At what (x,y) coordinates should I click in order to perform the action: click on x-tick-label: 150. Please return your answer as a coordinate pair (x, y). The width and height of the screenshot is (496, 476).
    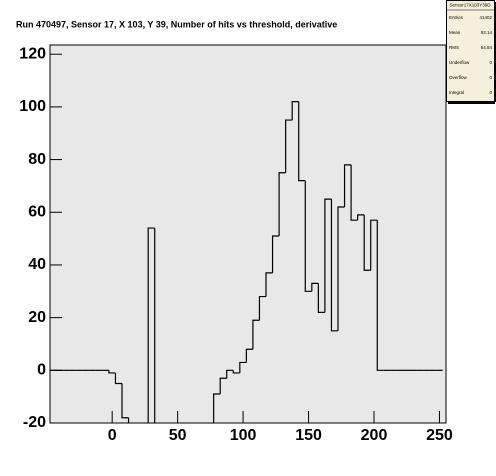
    Looking at the image, I should click on (308, 435).